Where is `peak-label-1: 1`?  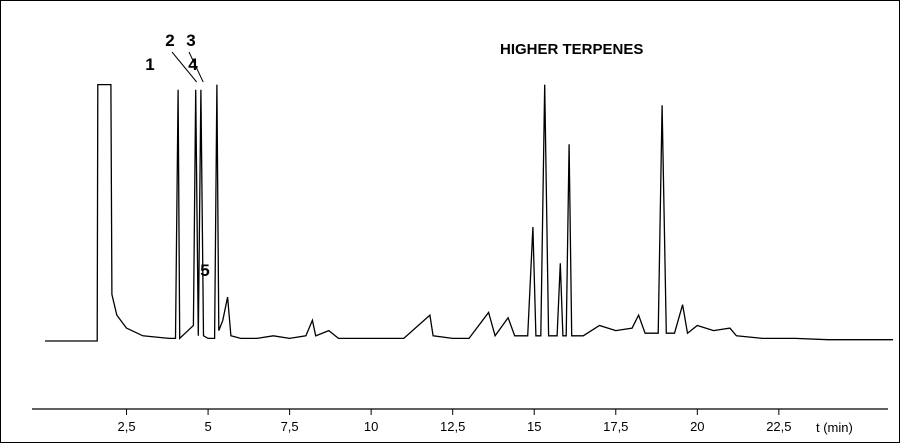
peak-label-1: 1 is located at coordinates (149, 64).